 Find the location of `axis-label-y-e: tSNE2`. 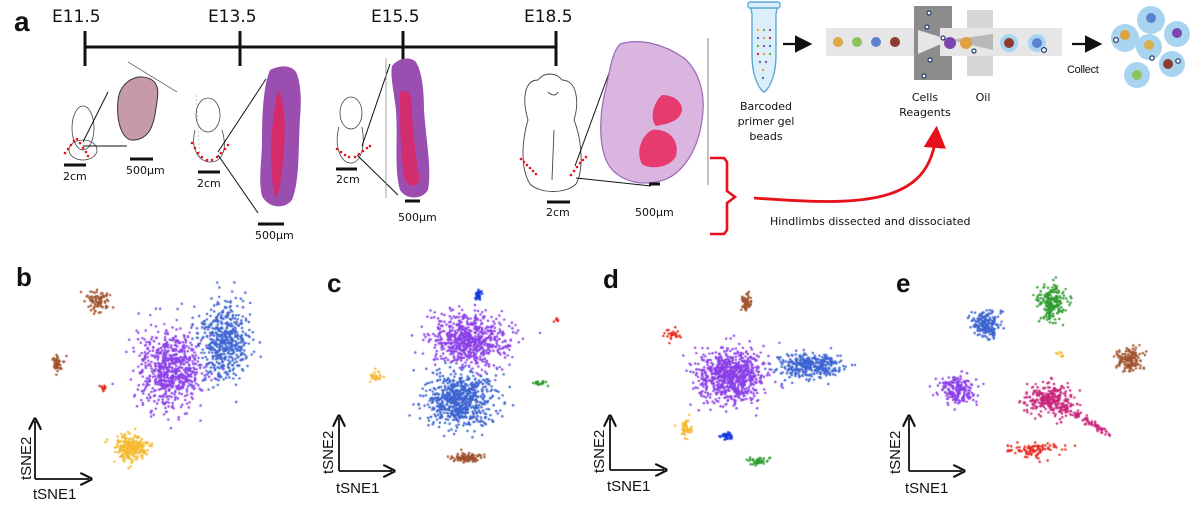

axis-label-y-e: tSNE2 is located at coordinates (895, 452).